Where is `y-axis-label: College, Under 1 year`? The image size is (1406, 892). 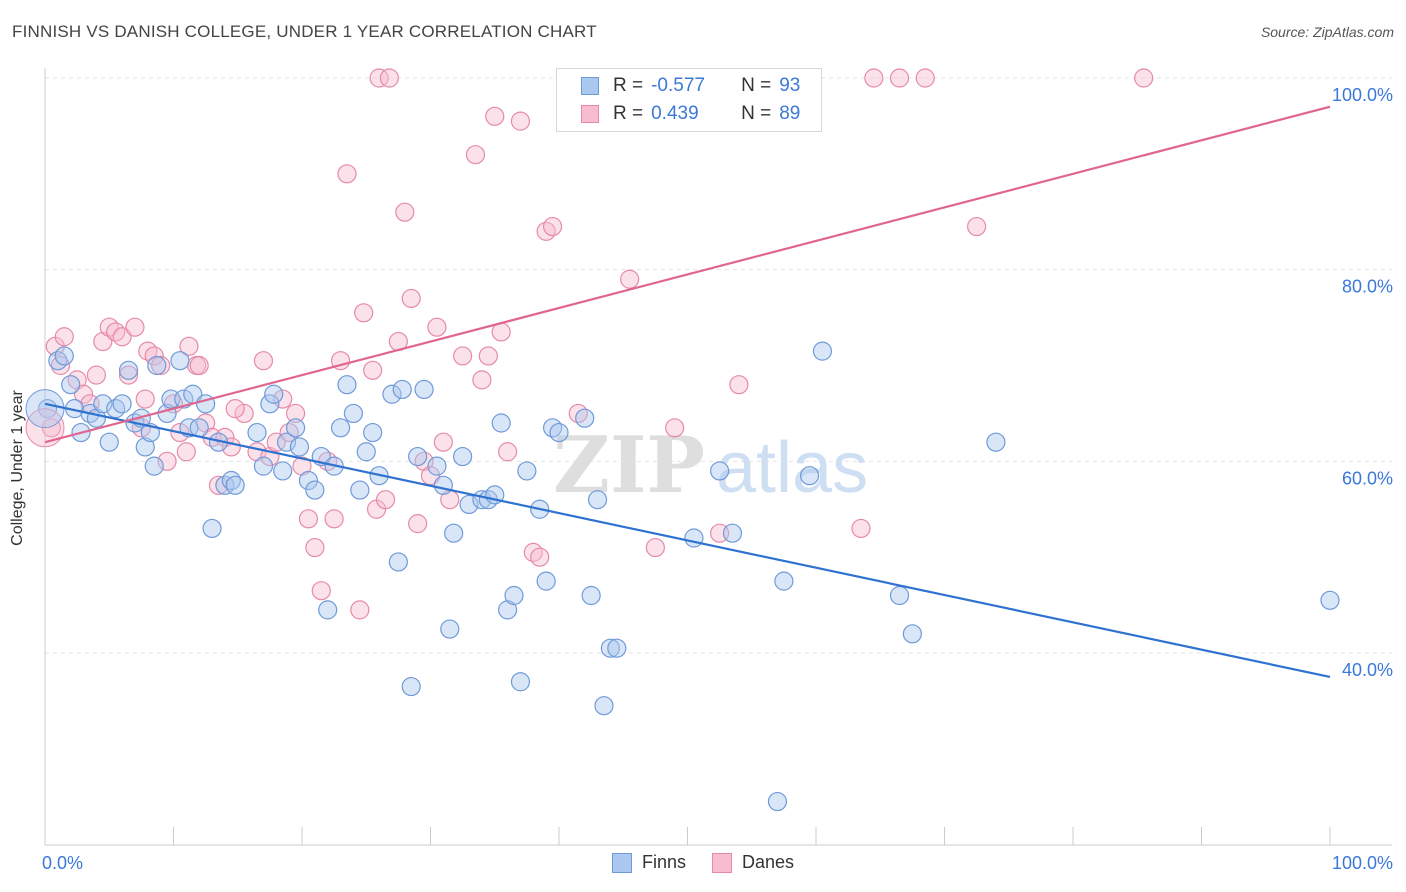
y-axis-label: College, Under 1 year is located at coordinates (17, 468).